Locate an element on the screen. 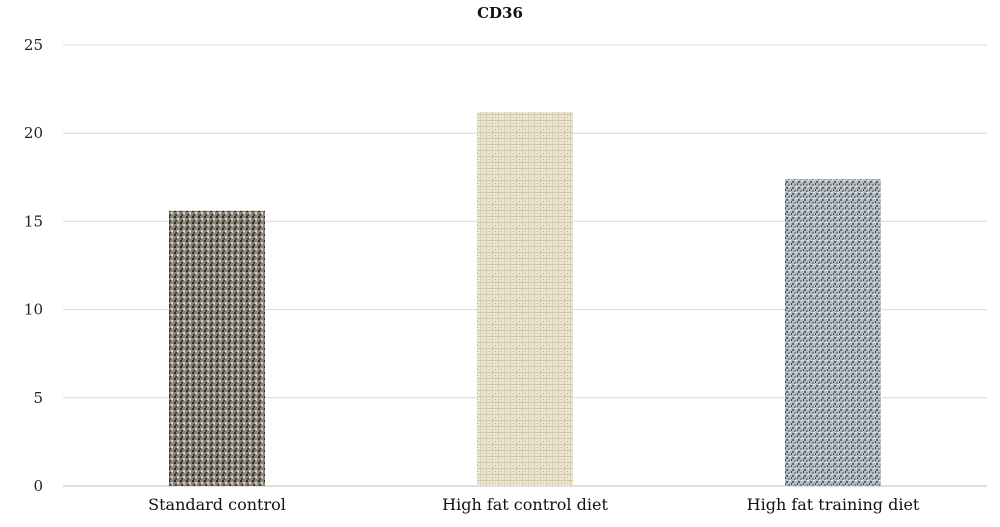 The image size is (1000, 527). x-tick-label: High fat training diet is located at coordinates (833, 504).